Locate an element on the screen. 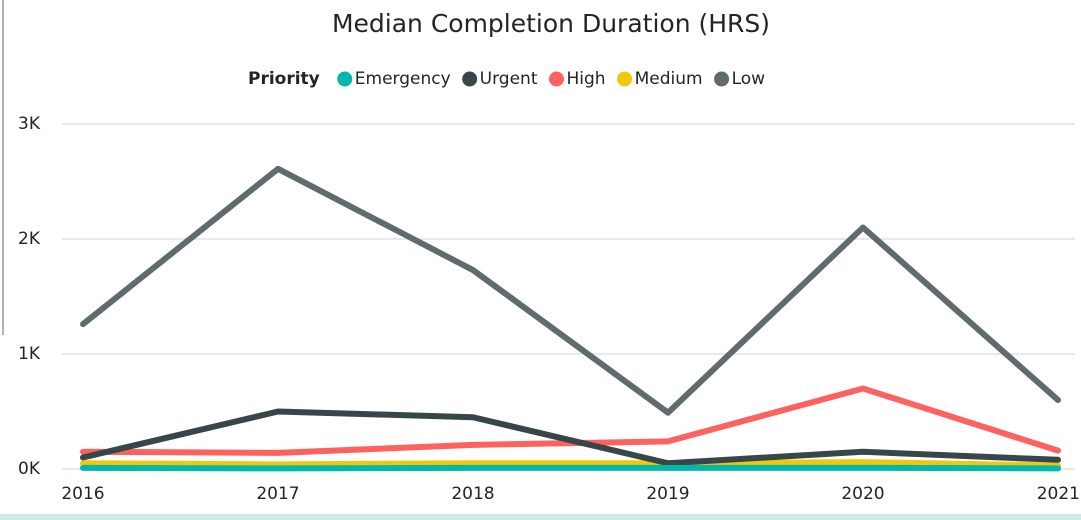 This screenshot has height=520, width=1081. y-tick-label: 3K is located at coordinates (29, 124).